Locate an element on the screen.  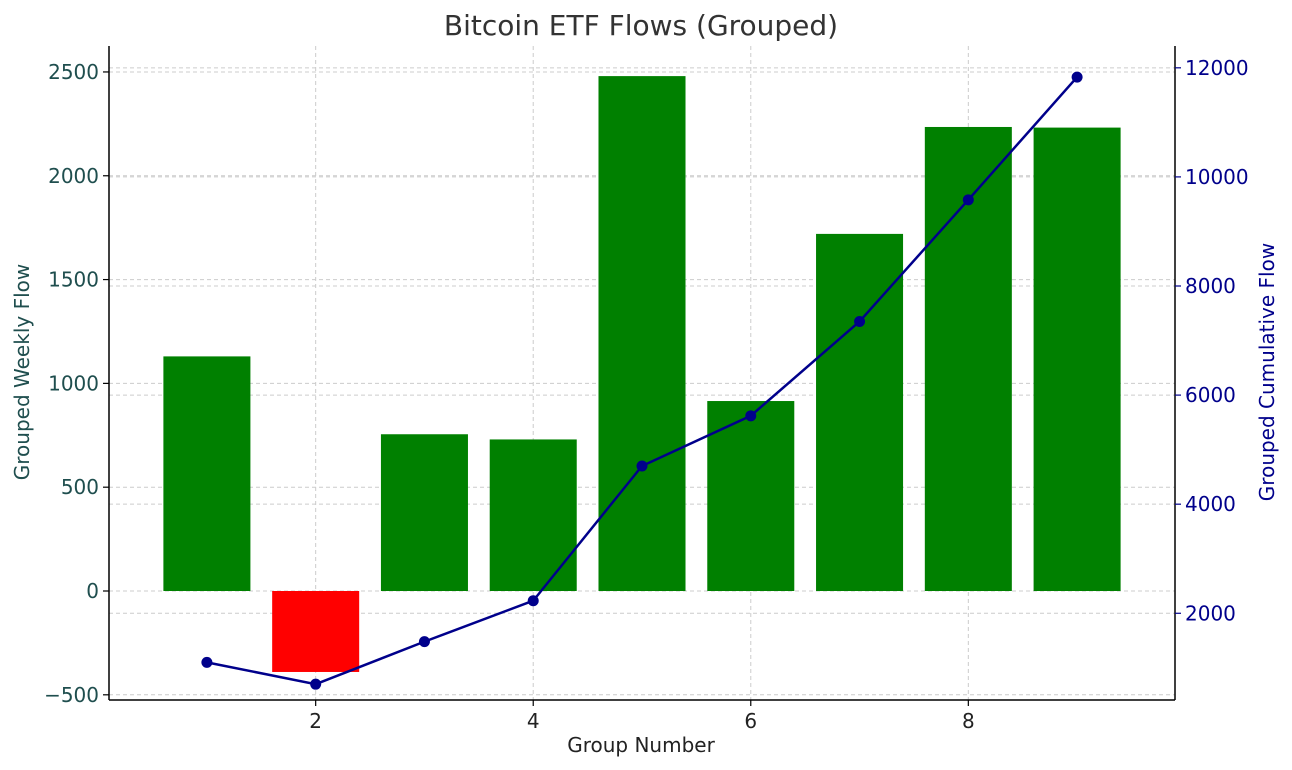
y-left-tick-label: 2500 is located at coordinates (73, 72).